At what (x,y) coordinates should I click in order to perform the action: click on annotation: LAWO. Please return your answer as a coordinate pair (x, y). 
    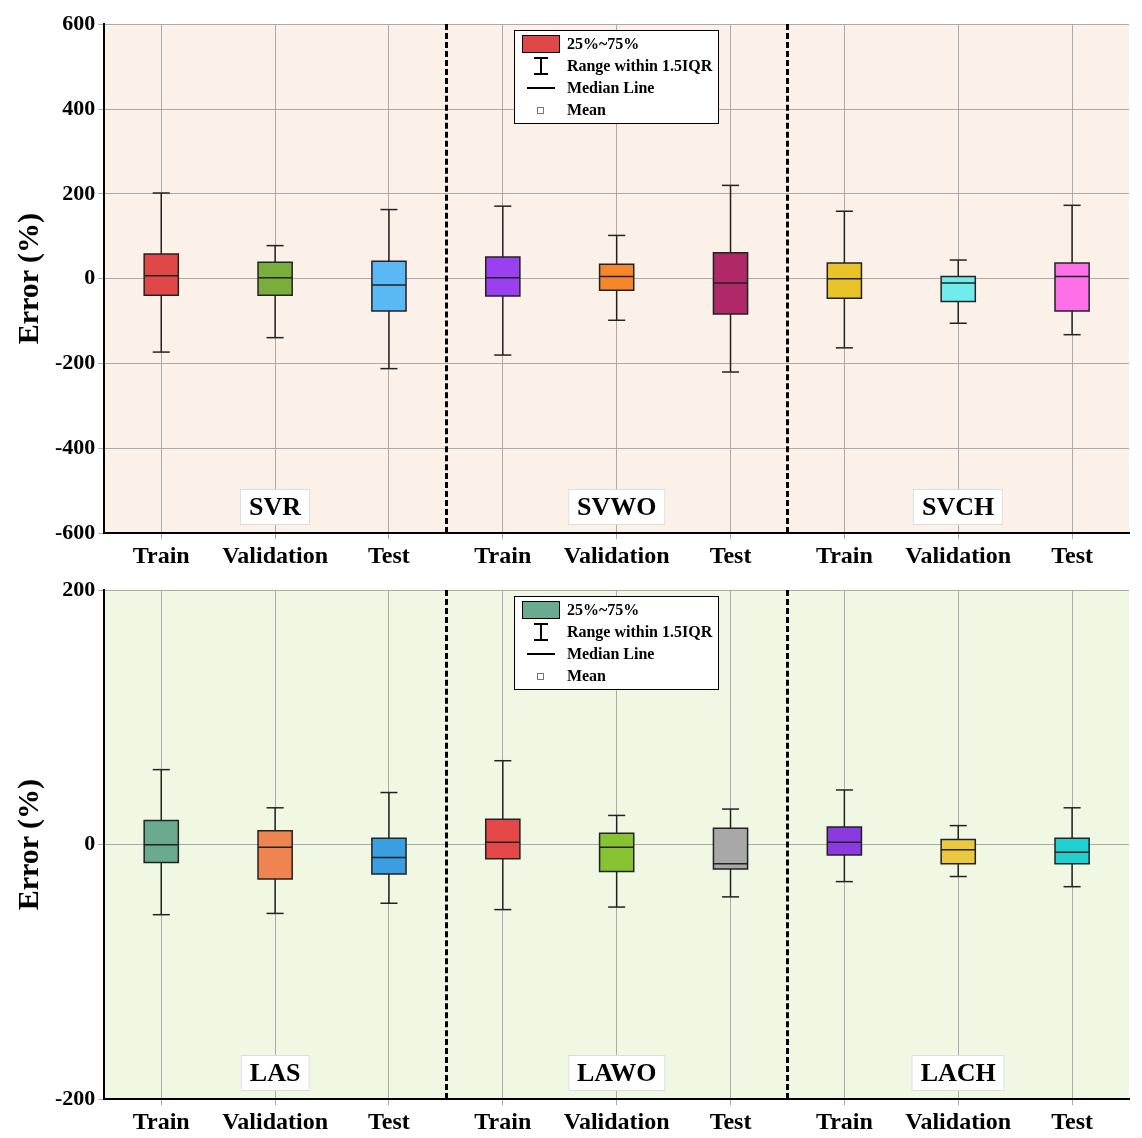
    Looking at the image, I should click on (616, 1073).